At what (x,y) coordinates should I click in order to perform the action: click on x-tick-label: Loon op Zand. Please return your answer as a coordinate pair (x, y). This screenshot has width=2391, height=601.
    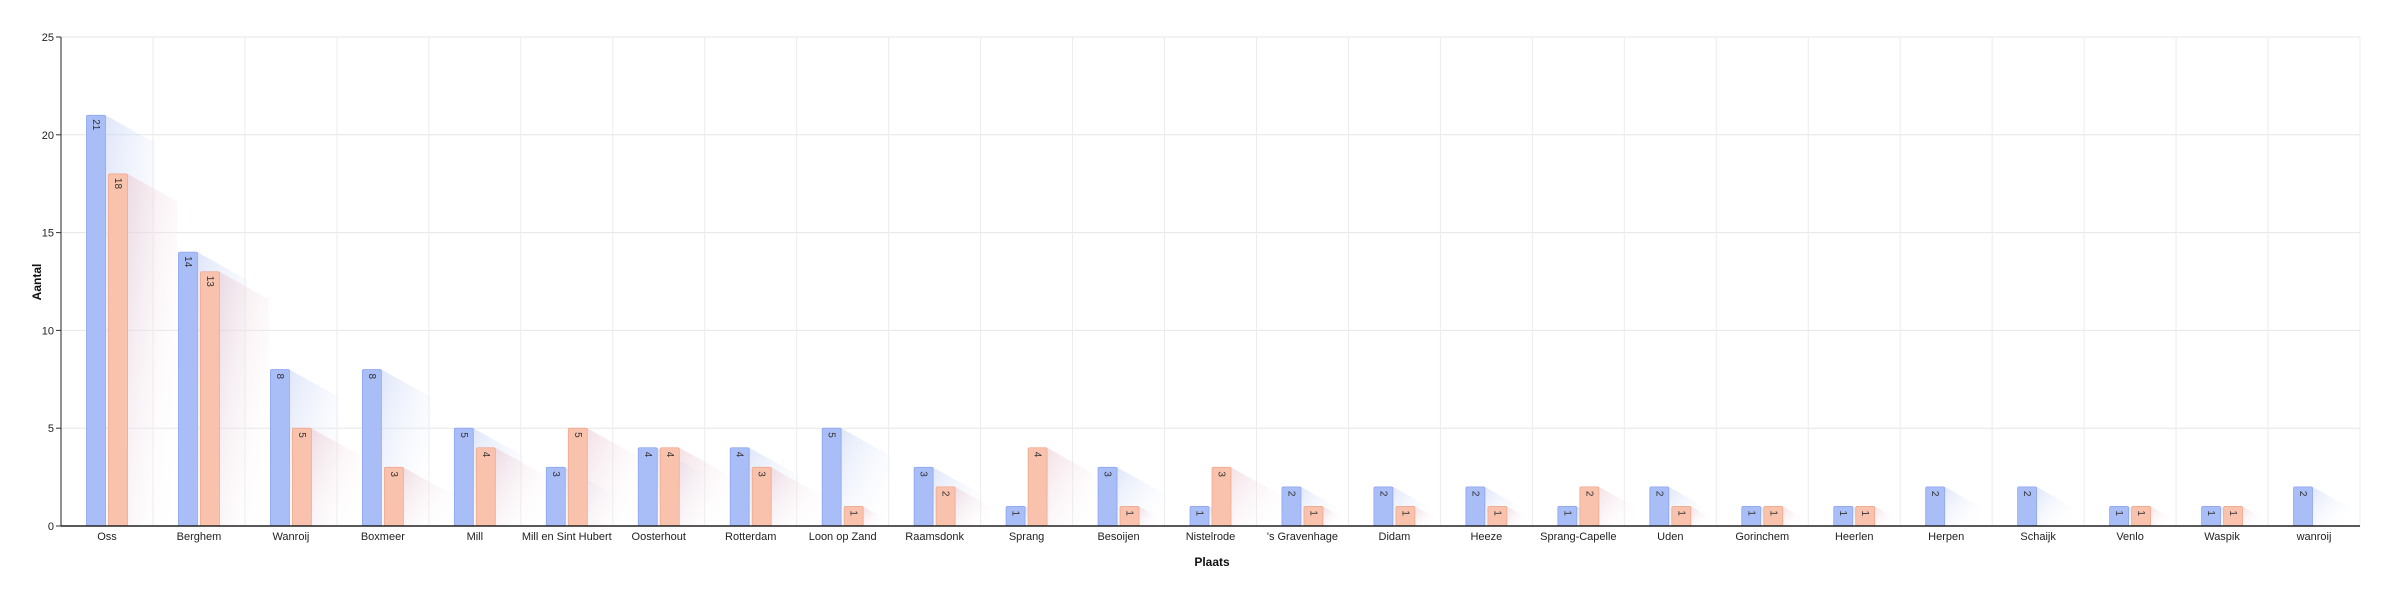
    Looking at the image, I should click on (843, 537).